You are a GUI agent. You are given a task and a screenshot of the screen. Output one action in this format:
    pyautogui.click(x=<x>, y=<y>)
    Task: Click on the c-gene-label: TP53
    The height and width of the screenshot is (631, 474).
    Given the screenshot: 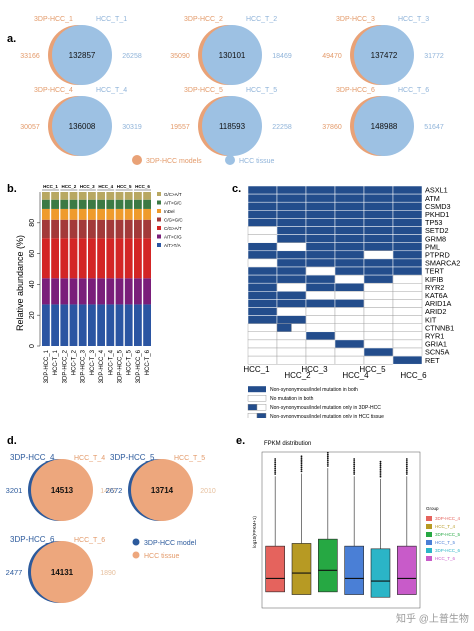 What is the action you would take?
    pyautogui.click(x=433, y=222)
    